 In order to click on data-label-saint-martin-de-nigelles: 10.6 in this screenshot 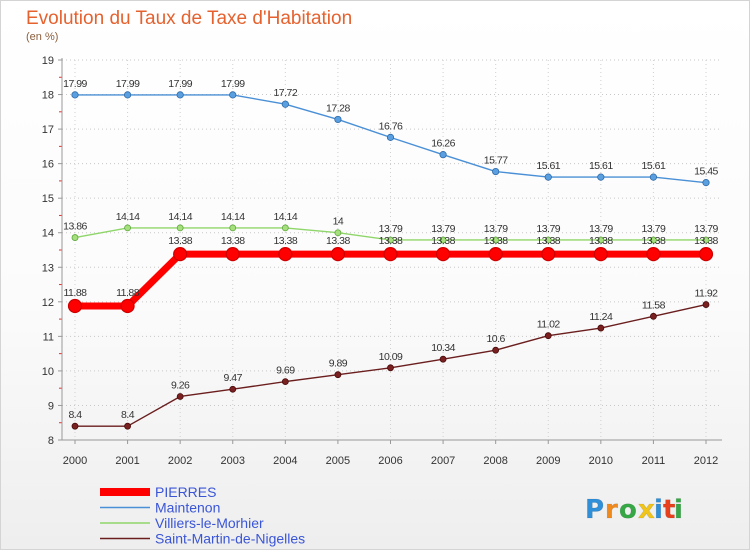, I will do `click(495, 339)`.